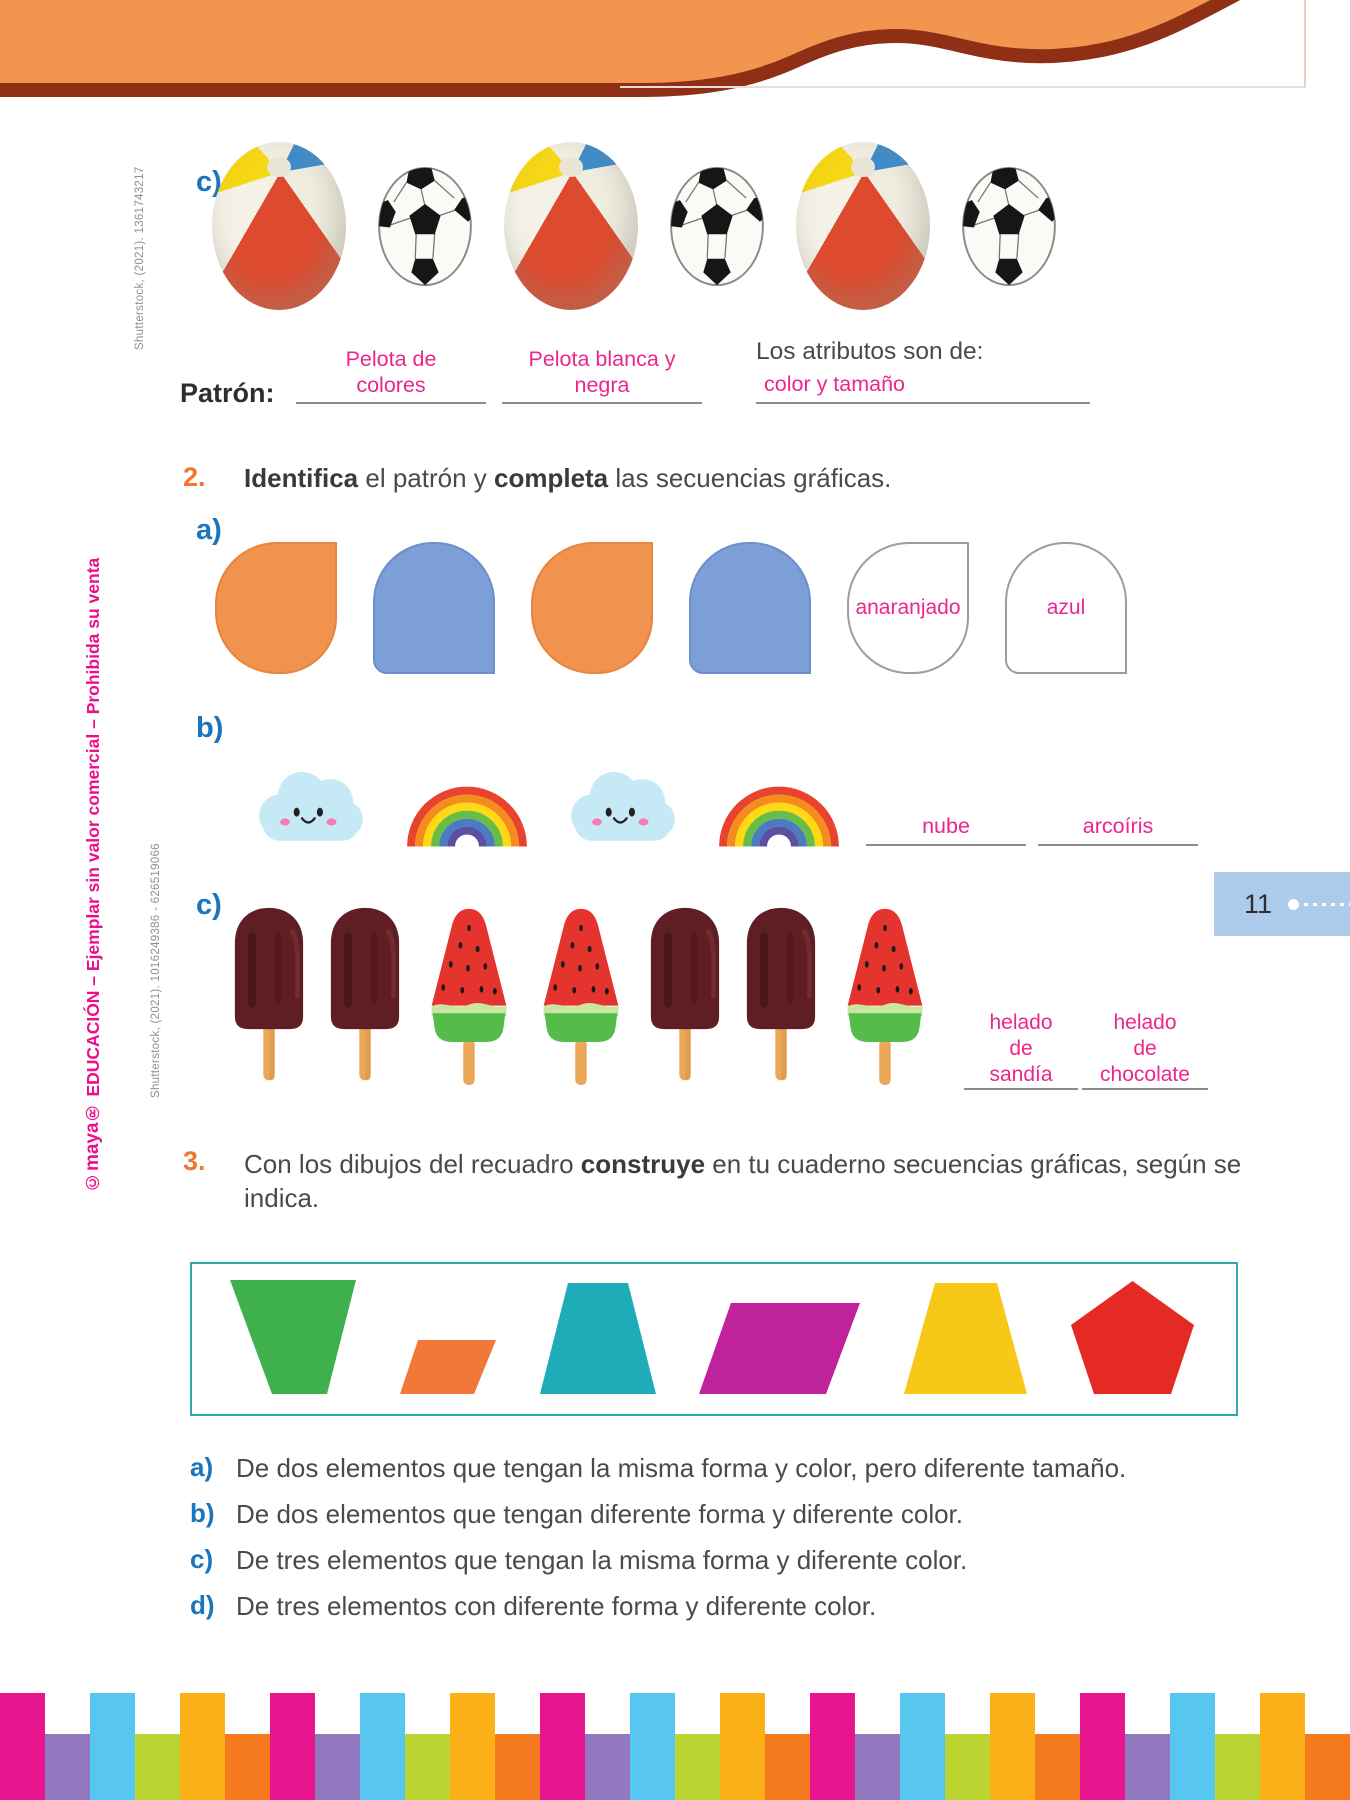  I want to click on option-label: a), so click(202, 1467).